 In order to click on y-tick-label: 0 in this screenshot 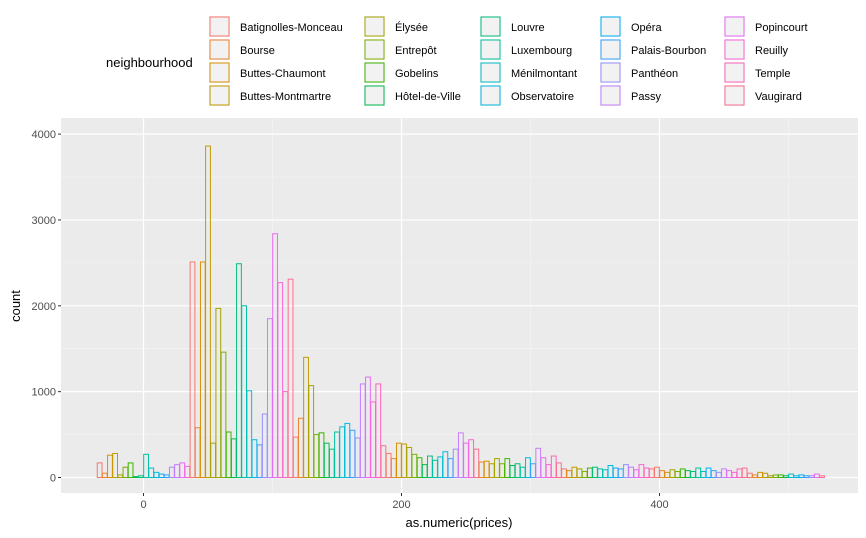, I will do `click(53, 479)`.